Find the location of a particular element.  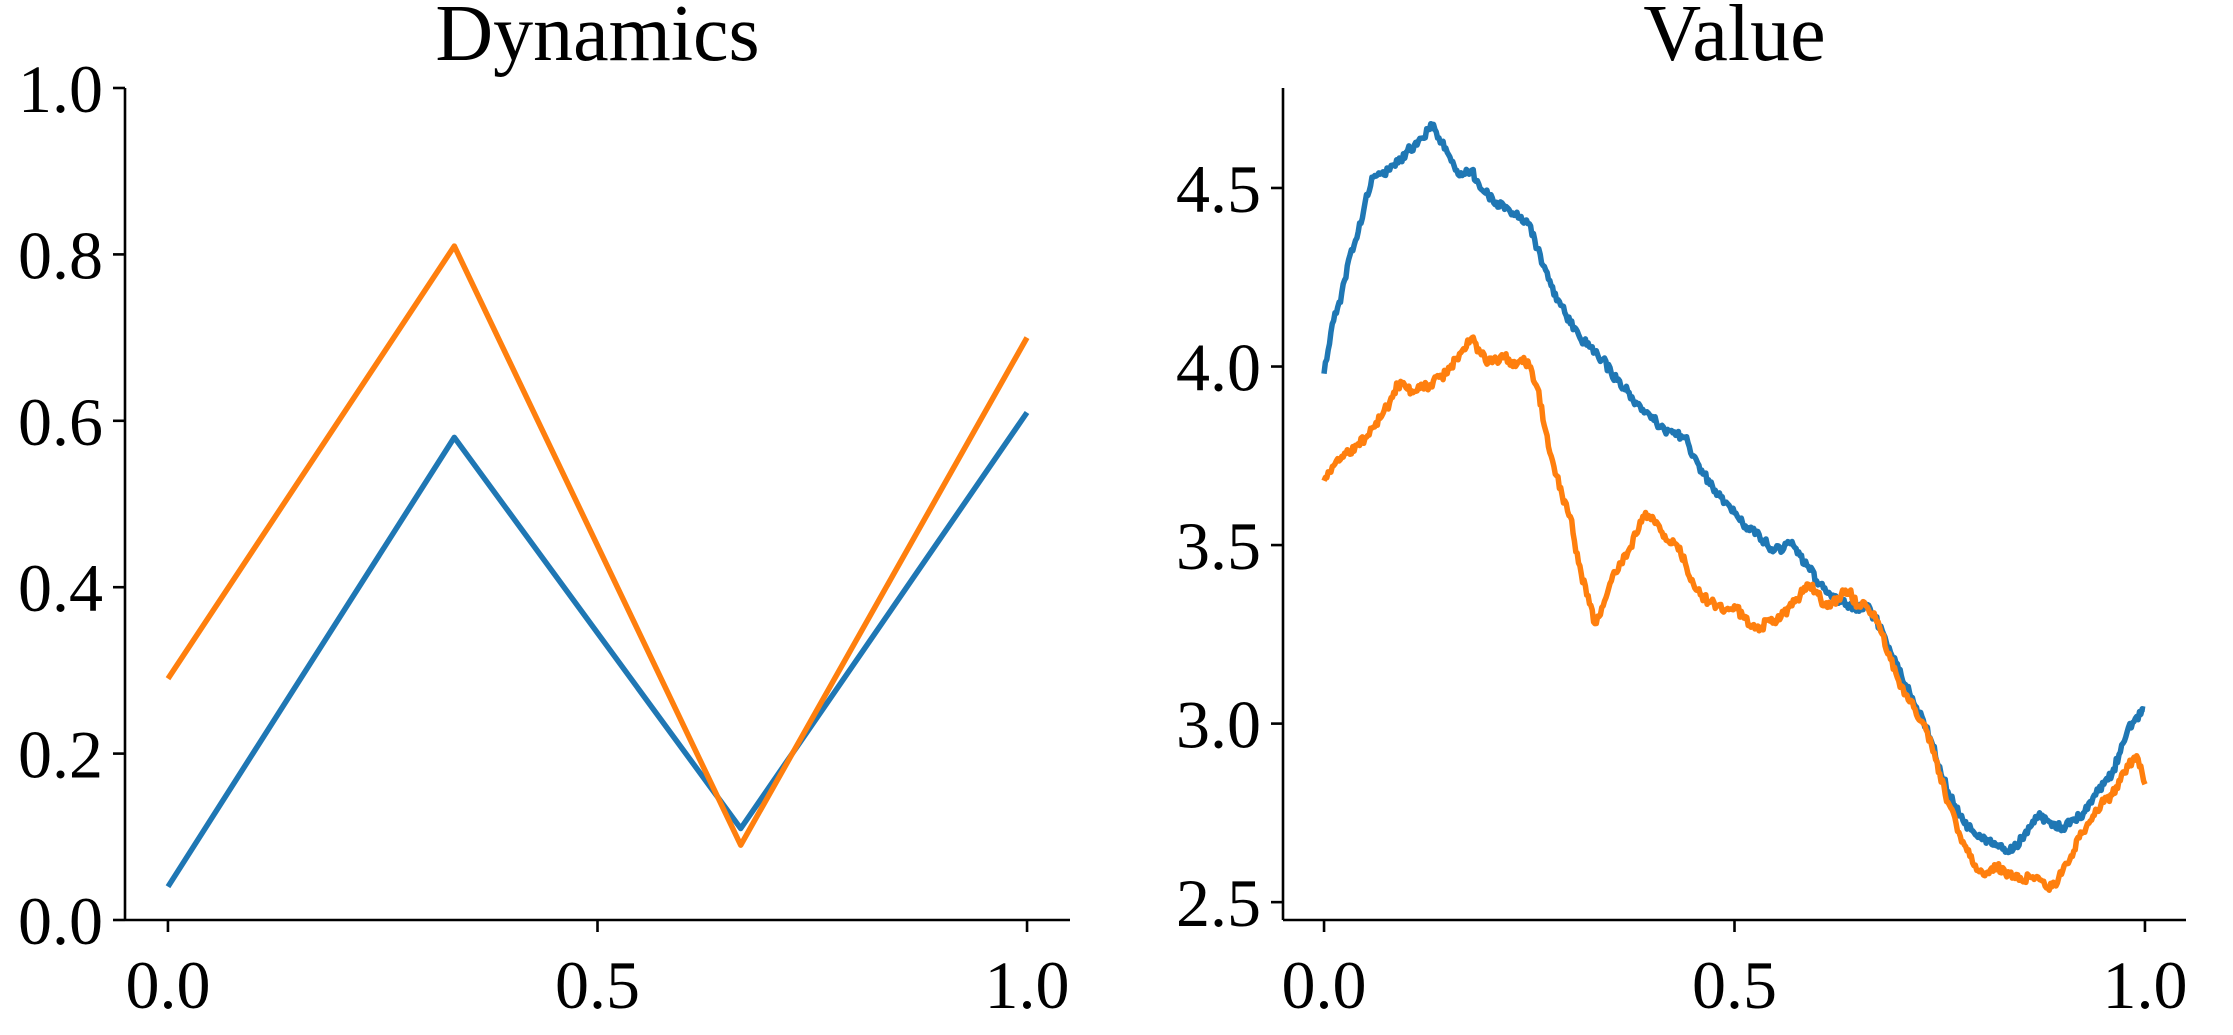

dynamics-y-tick-label: 0.0 is located at coordinates (60, 921).